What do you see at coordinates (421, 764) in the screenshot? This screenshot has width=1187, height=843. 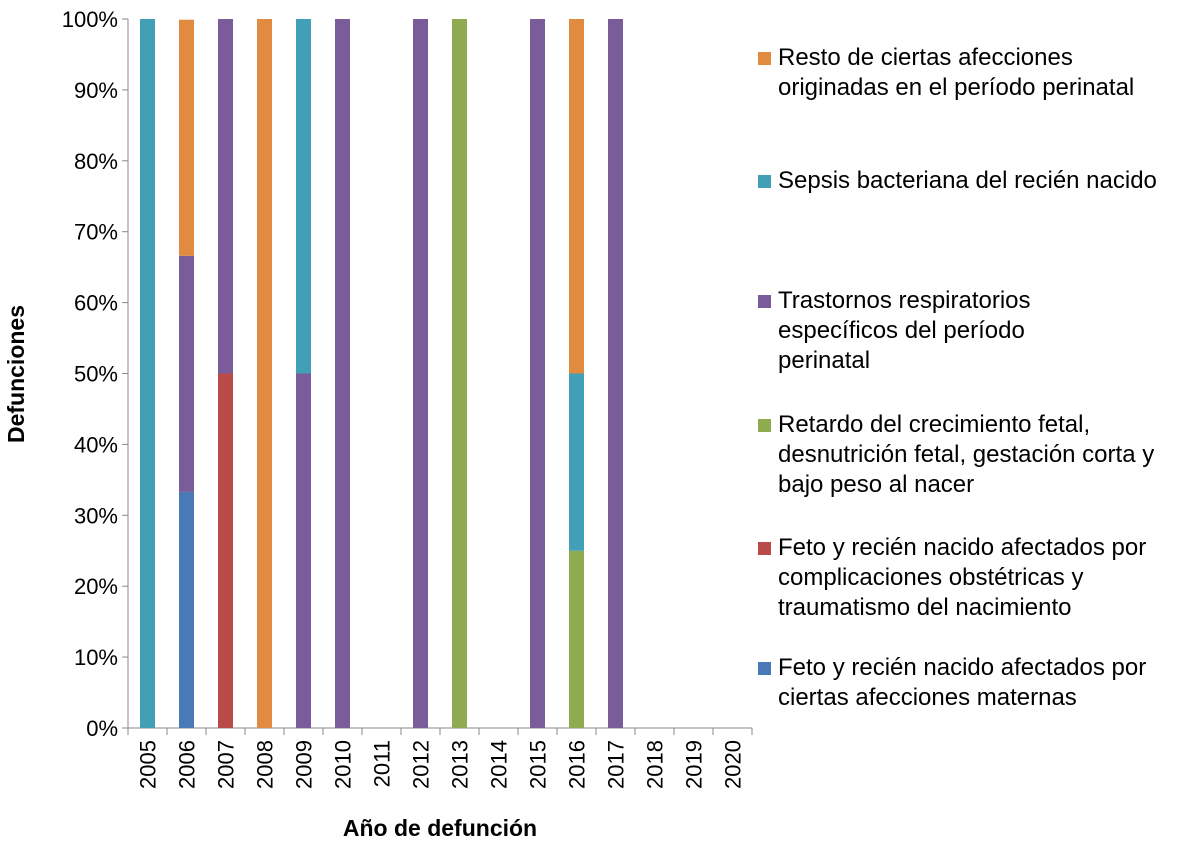 I see `x-tick-label: 2012` at bounding box center [421, 764].